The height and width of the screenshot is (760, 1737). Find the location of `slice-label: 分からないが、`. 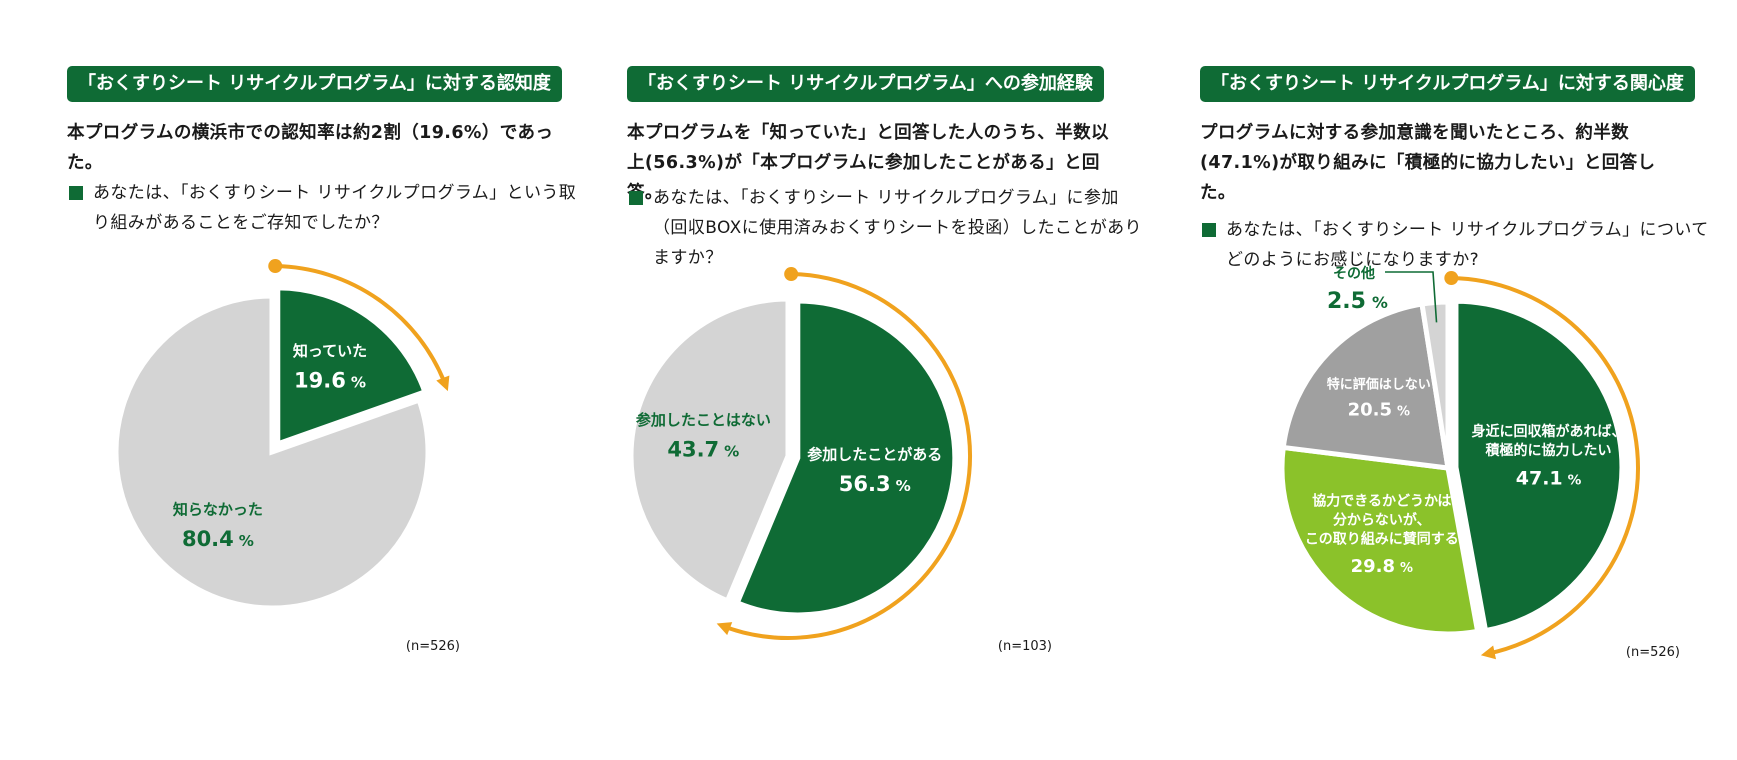

slice-label: 分からないが、 is located at coordinates (1382, 519).